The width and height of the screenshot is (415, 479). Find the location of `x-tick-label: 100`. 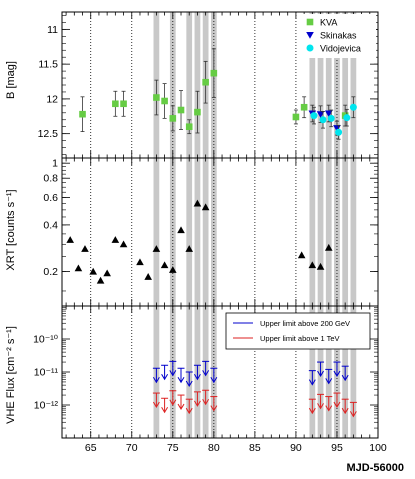

x-tick-label: 100 is located at coordinates (378, 448).